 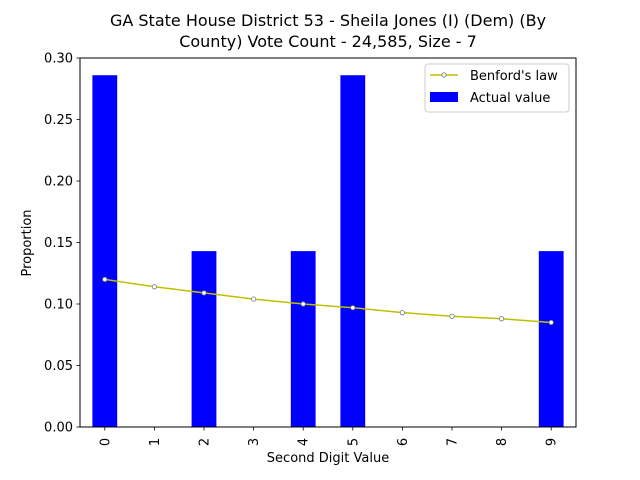 I want to click on x-tick-label: 8, so click(x=502, y=442).